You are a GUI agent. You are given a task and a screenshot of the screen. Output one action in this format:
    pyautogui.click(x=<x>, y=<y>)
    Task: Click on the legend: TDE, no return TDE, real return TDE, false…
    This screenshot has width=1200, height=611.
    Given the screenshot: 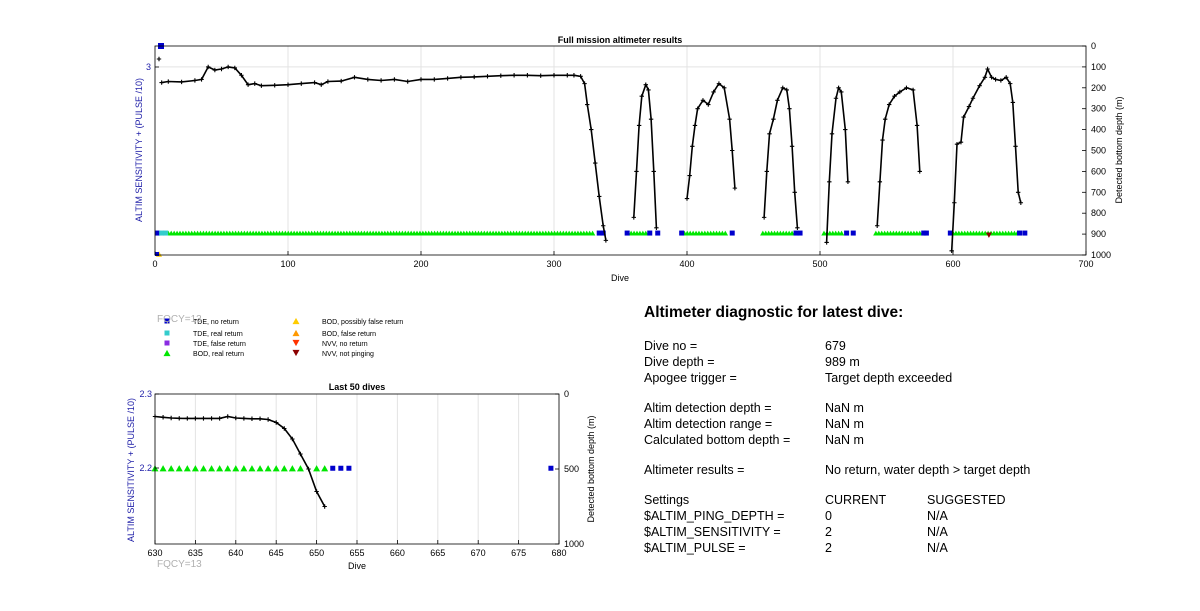 What is the action you would take?
    pyautogui.click(x=283, y=337)
    